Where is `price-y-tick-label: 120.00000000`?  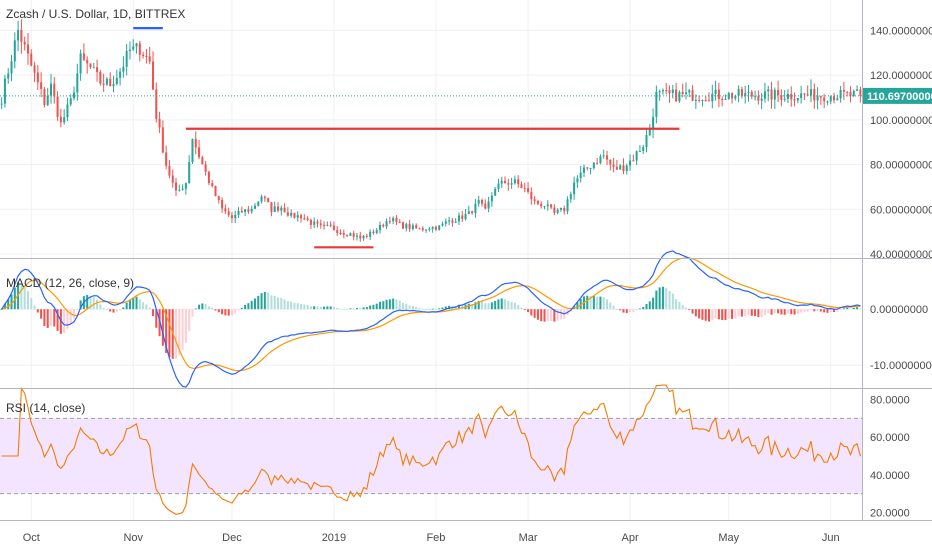
price-y-tick-label: 120.00000000 is located at coordinates (901, 76).